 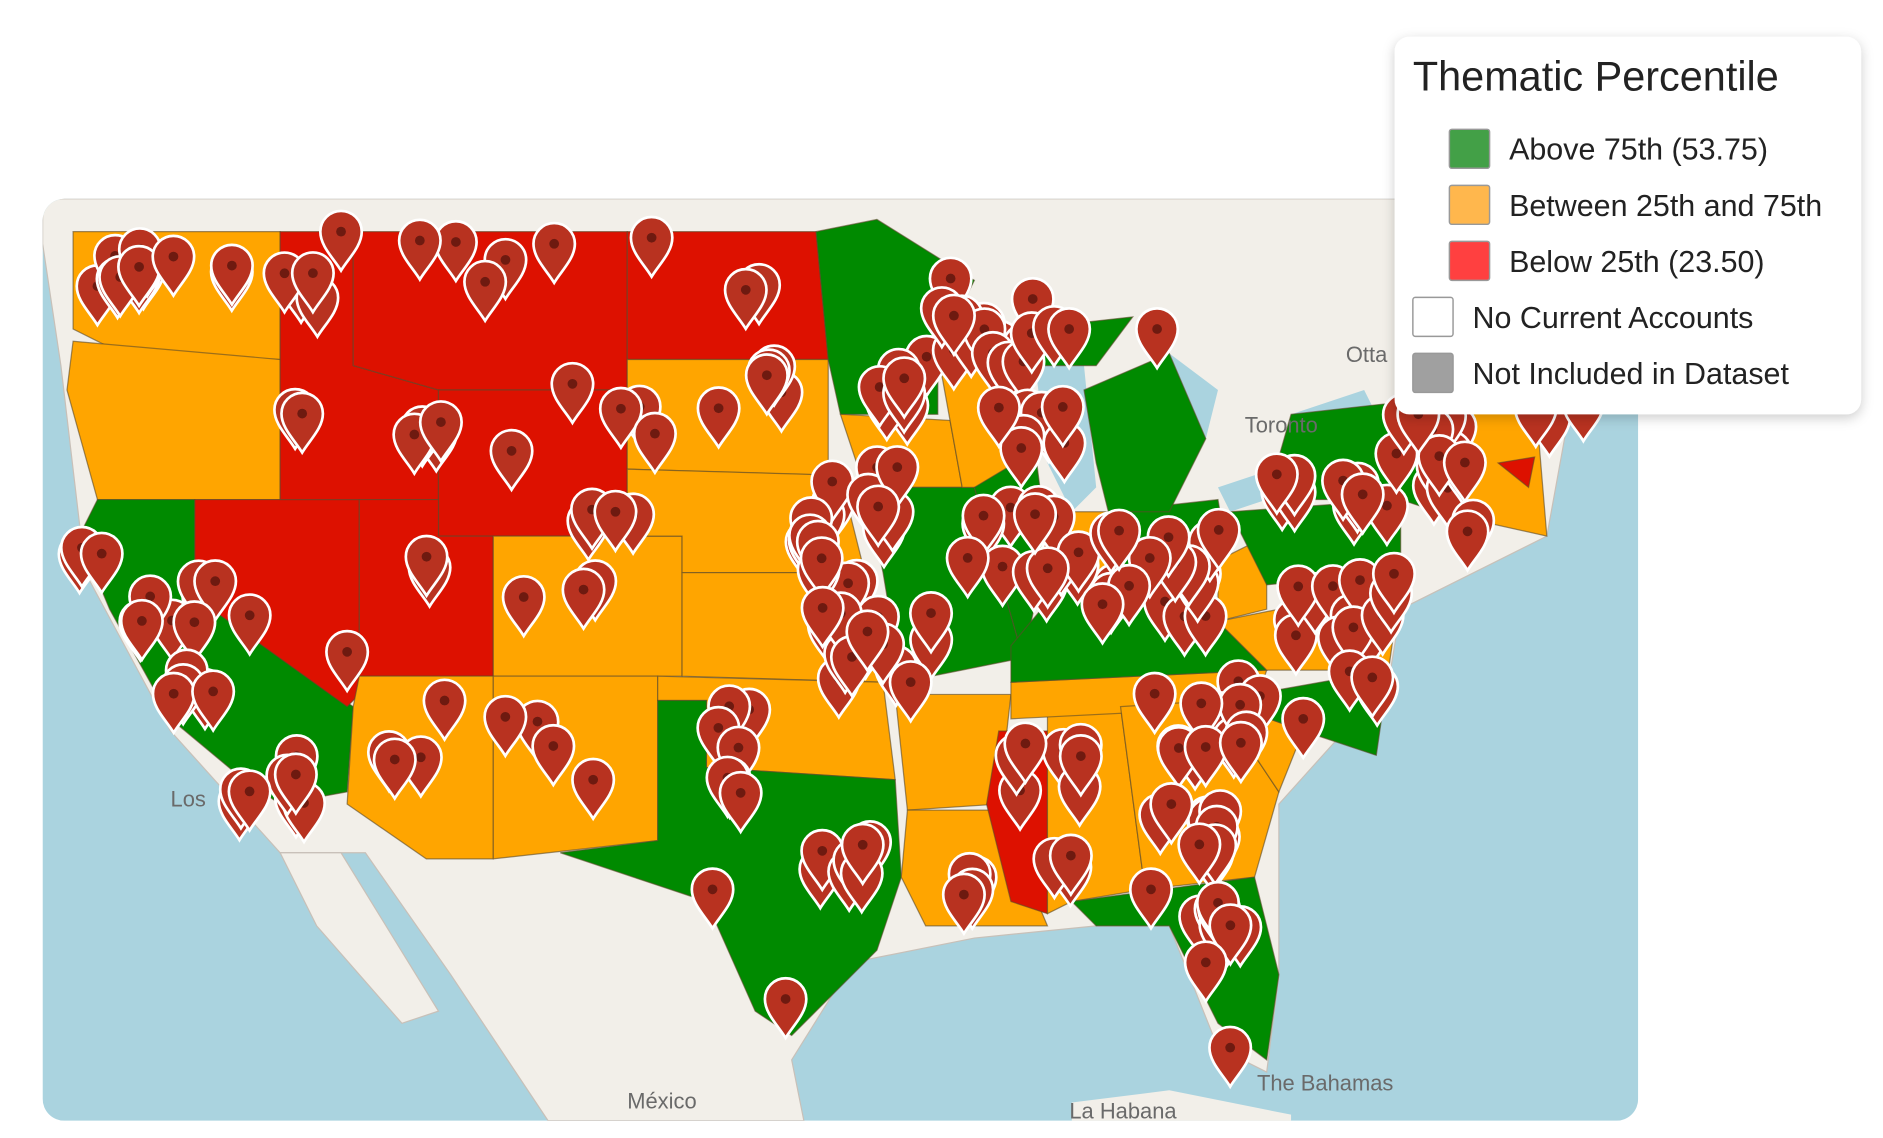 What do you see at coordinates (1638, 150) in the screenshot?
I see `legend-label: Above 75th (53.75)` at bounding box center [1638, 150].